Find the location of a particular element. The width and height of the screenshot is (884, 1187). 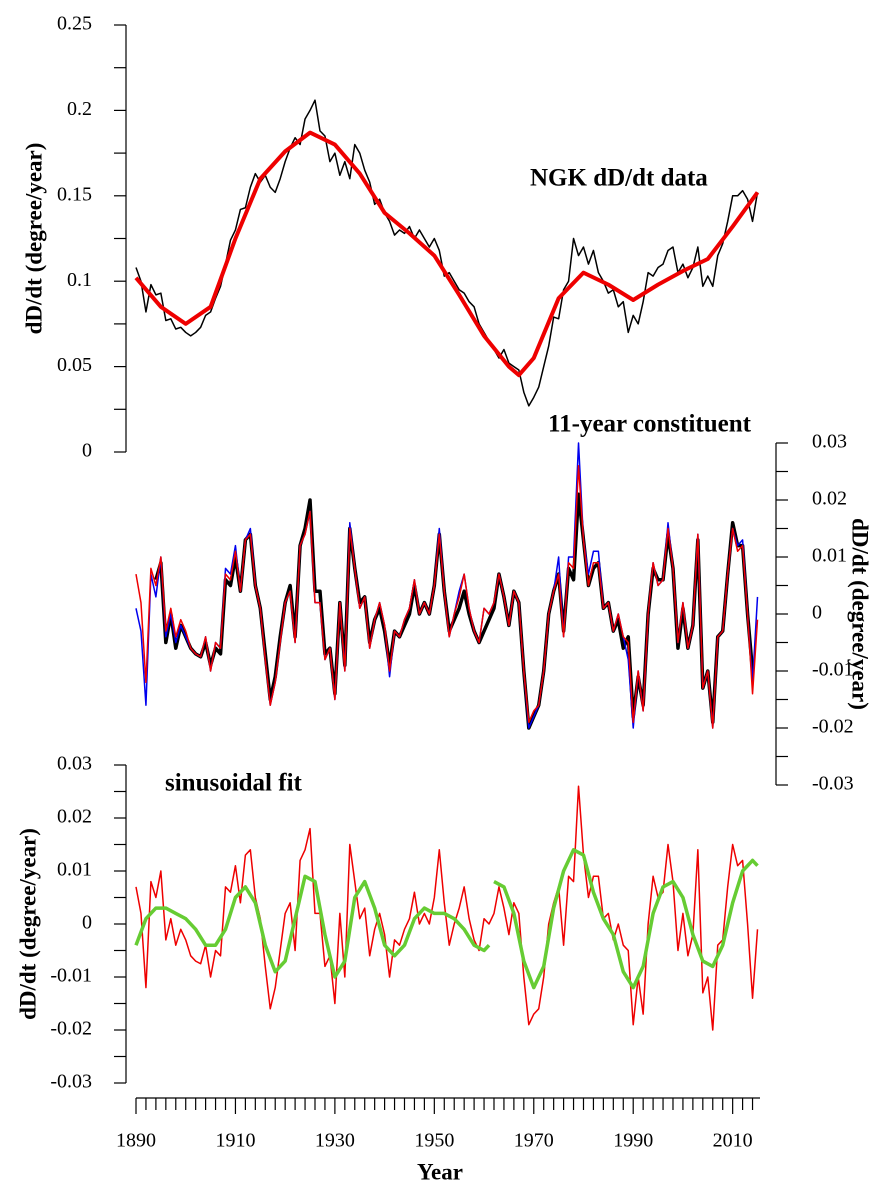

annotation: NGK dD/dt data is located at coordinates (619, 178).